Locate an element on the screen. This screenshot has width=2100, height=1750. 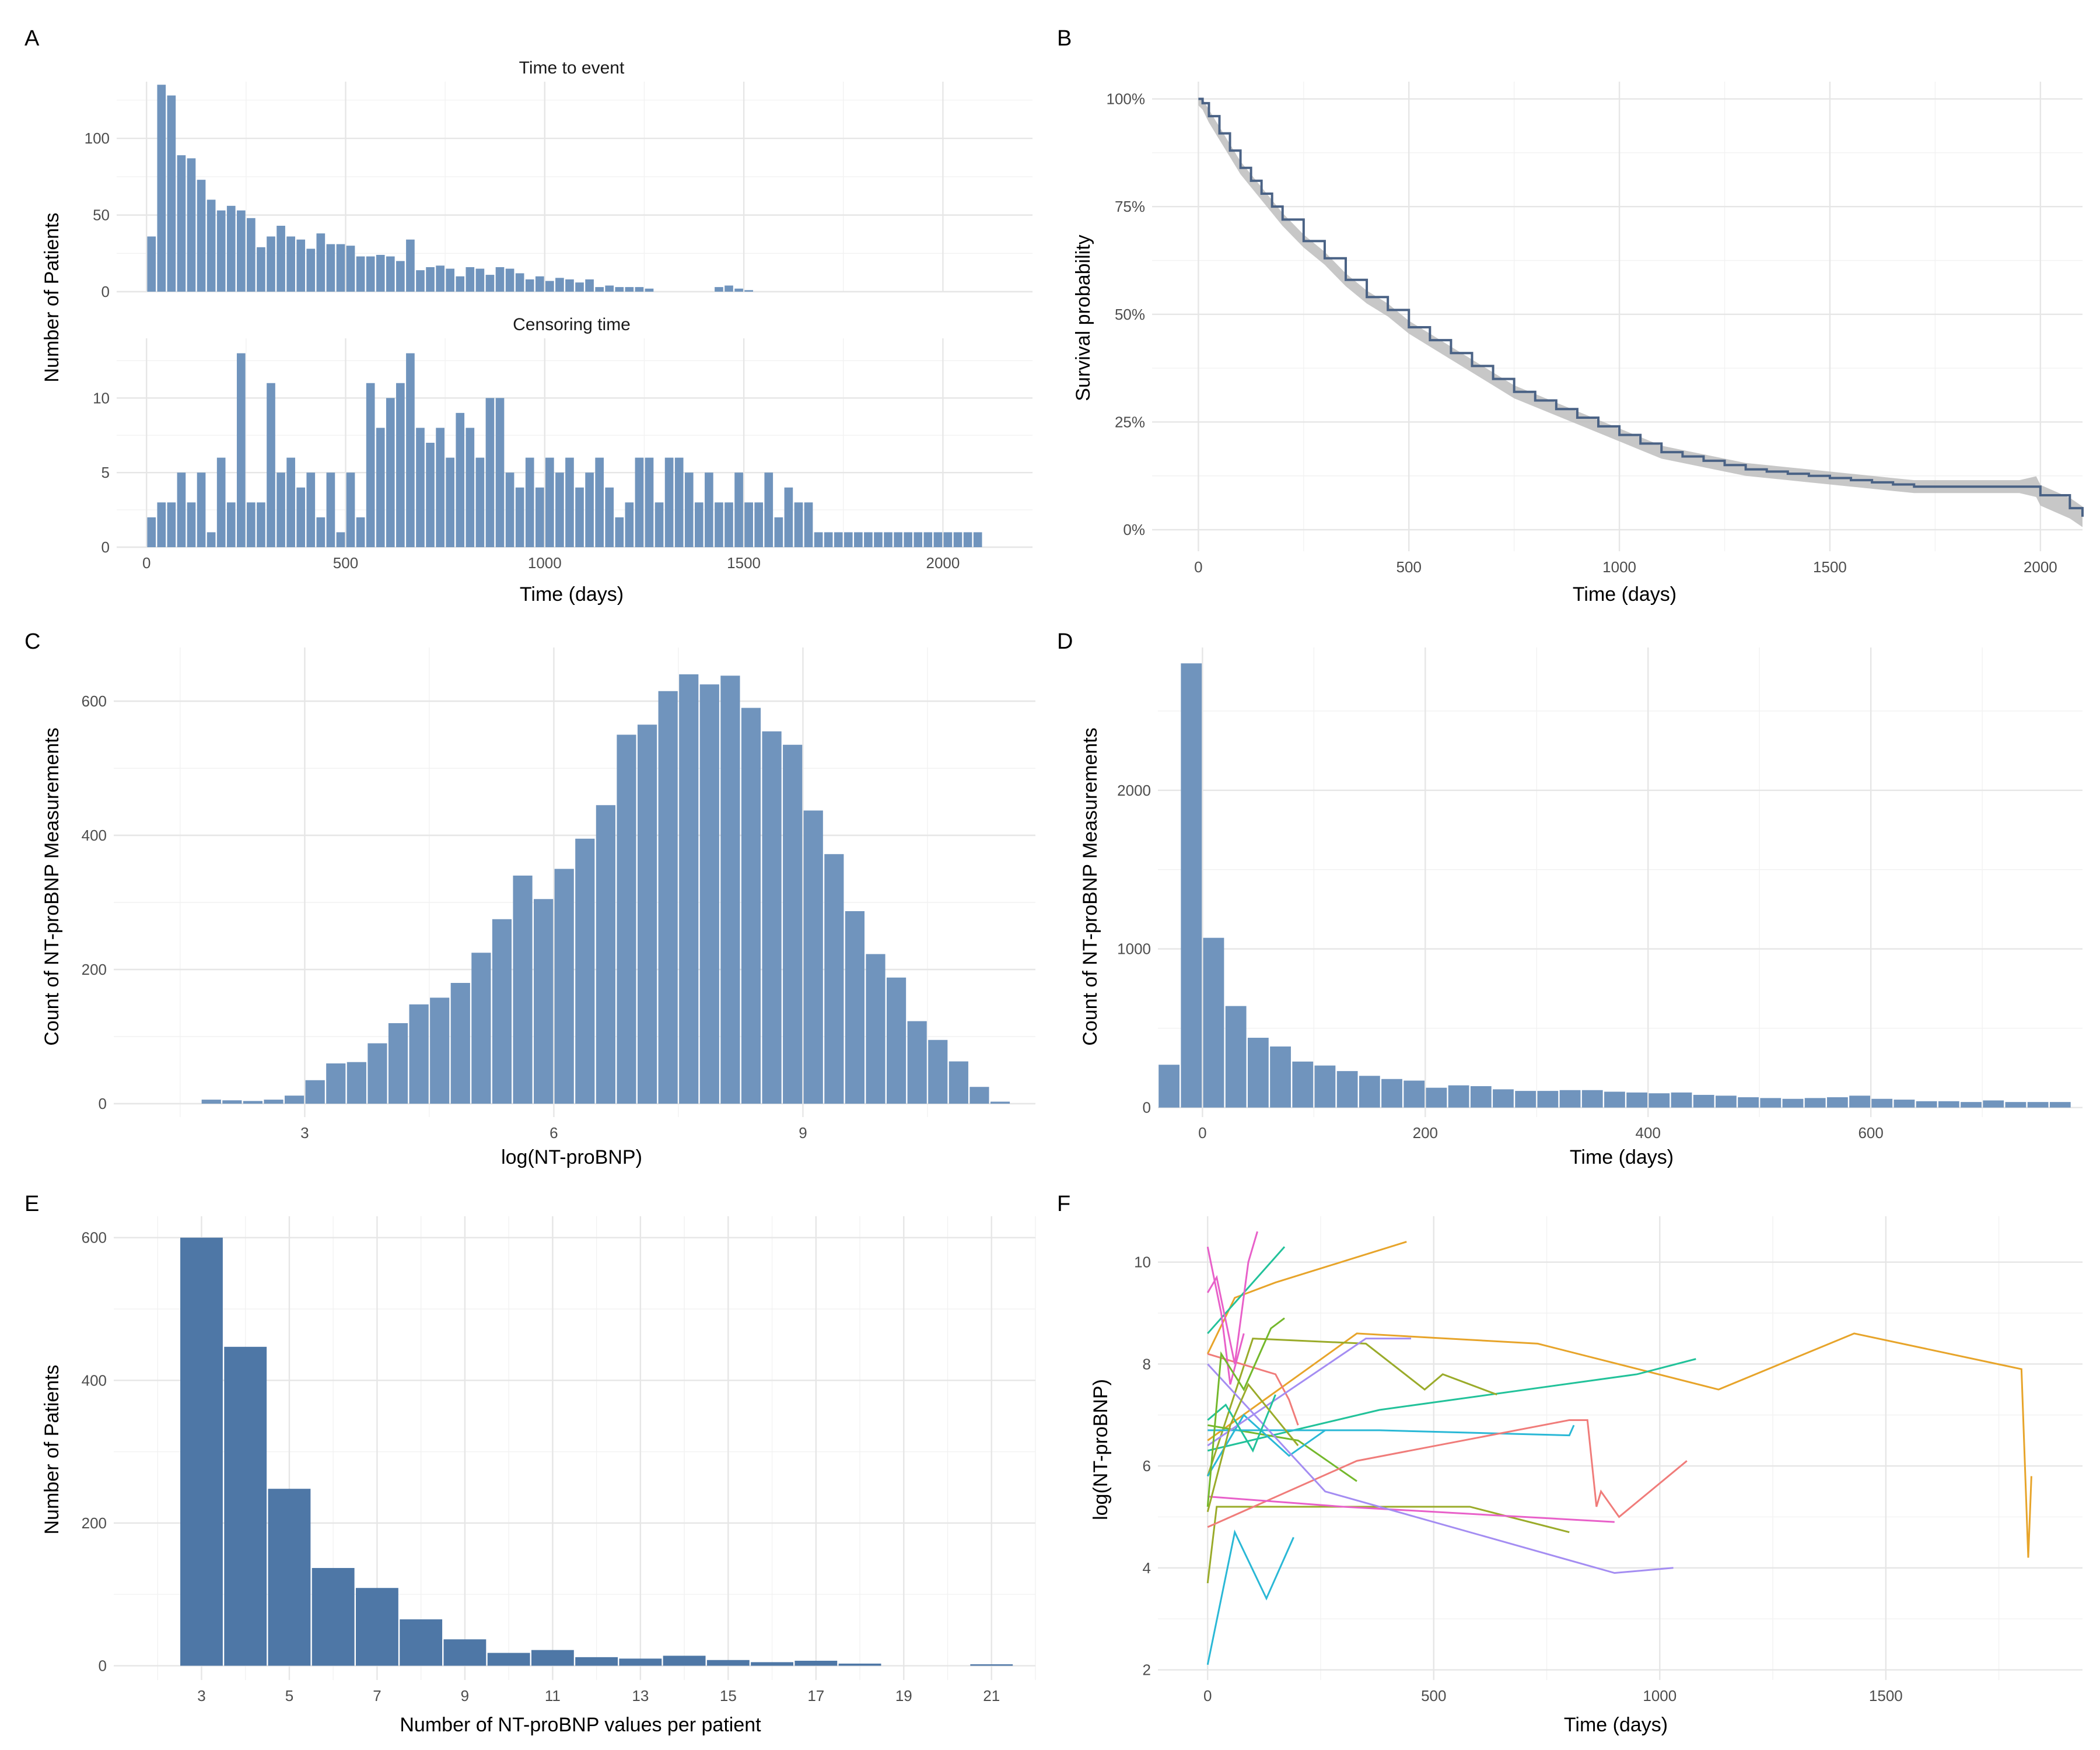
panel-c-y-title: Count of NT-proBNP Measurements is located at coordinates (52, 886).